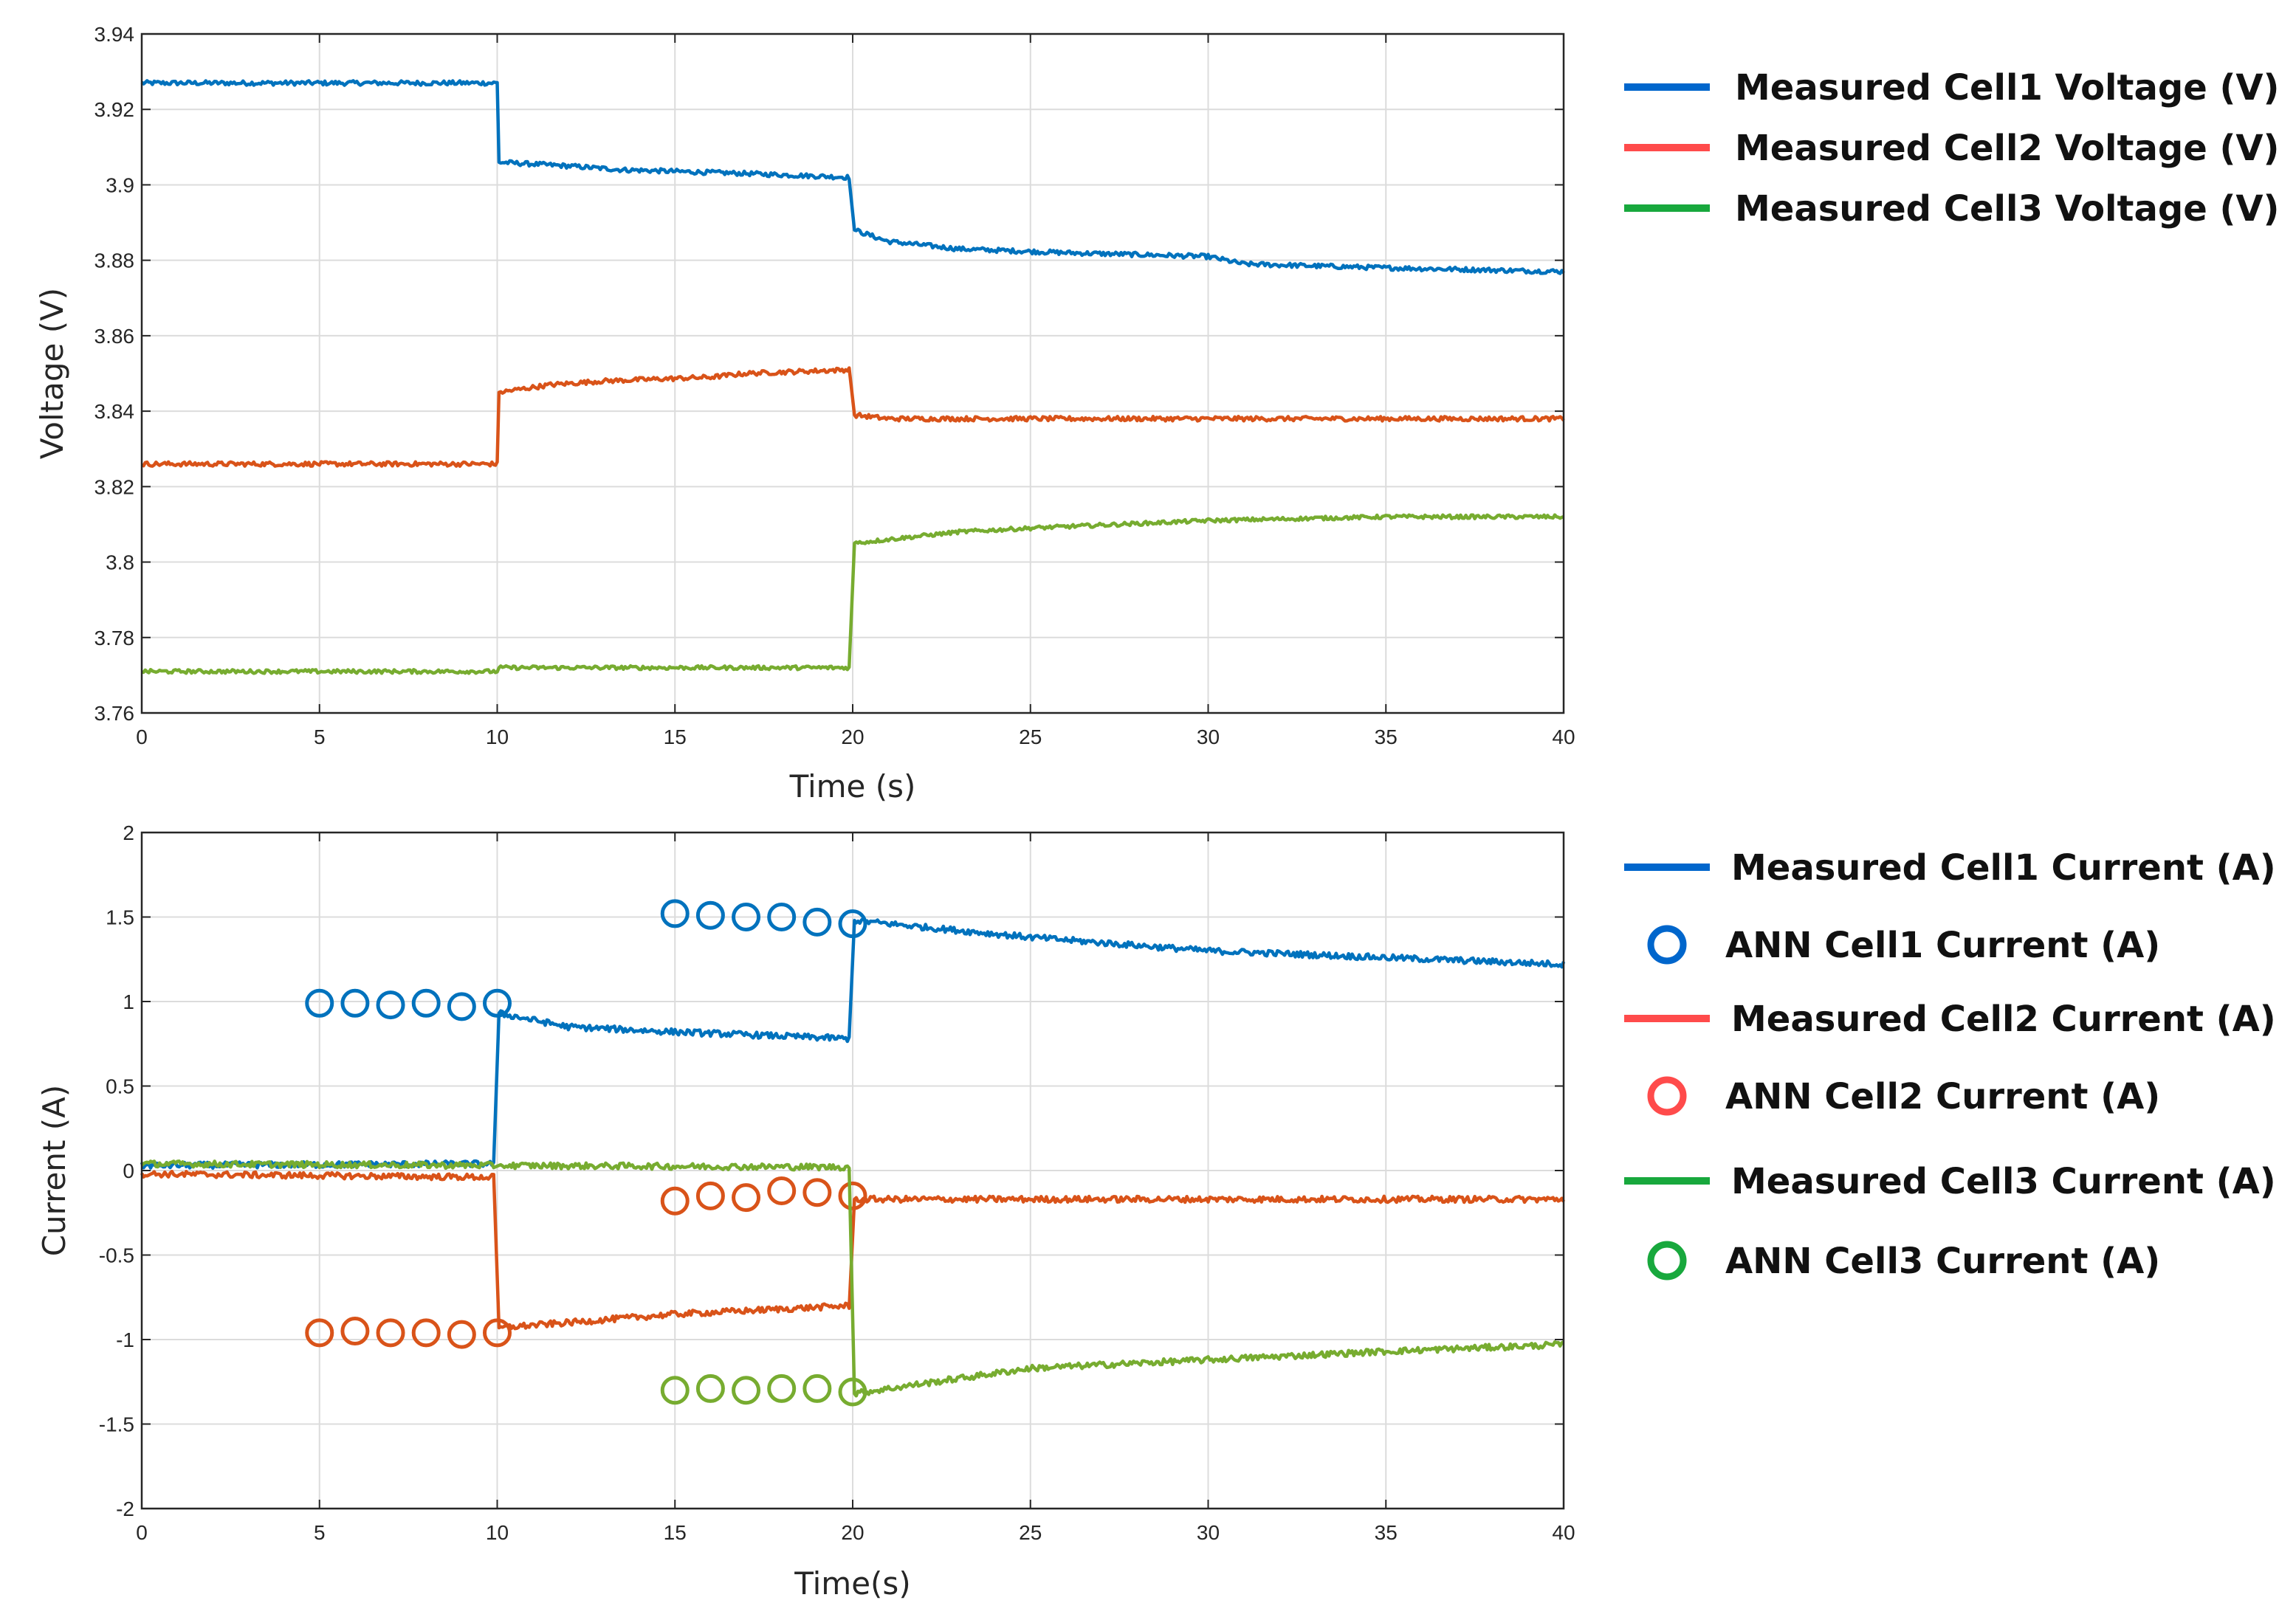  I want to click on ann-cell3-current-a-legend-label: ANN Cell3 Current (A), so click(1942, 1261).